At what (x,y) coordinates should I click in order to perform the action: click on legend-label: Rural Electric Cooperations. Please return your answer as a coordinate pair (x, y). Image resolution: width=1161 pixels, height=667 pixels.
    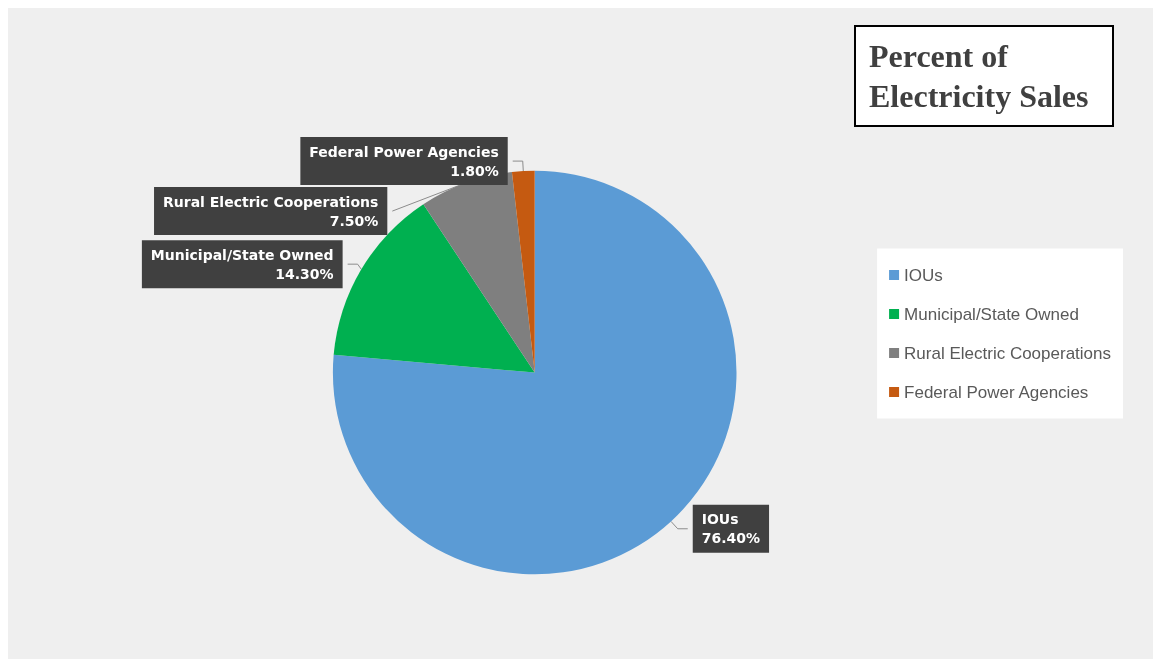
    Looking at the image, I should click on (1007, 353).